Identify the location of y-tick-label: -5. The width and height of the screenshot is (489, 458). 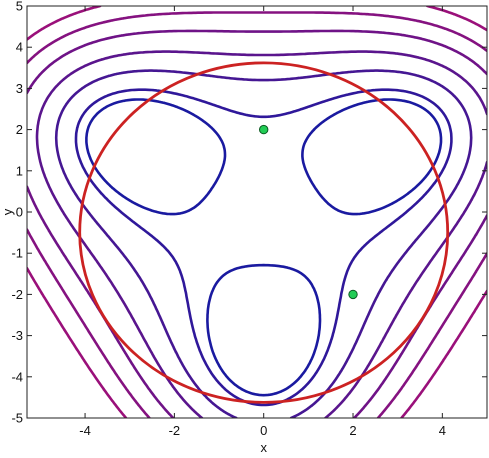
(17, 418).